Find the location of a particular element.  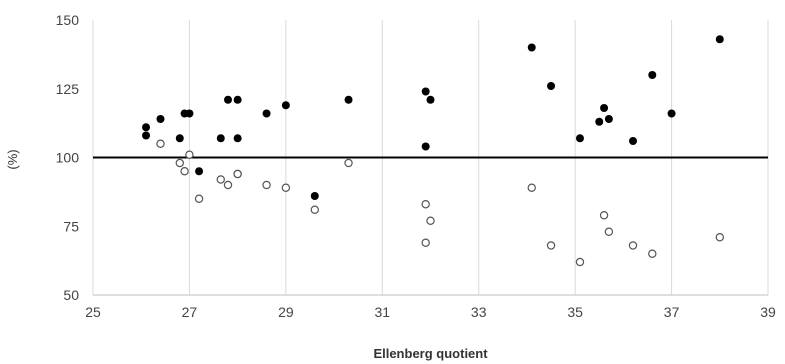

x-tick-37: 37 is located at coordinates (672, 312).